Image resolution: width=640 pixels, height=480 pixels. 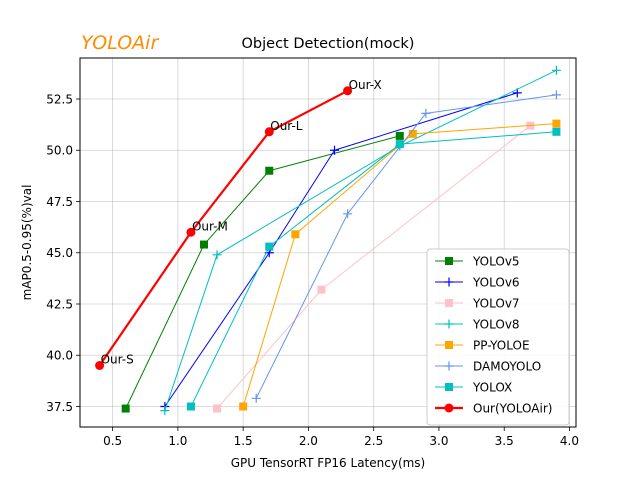 I want to click on legend-marker-yolov8, so click(x=449, y=324).